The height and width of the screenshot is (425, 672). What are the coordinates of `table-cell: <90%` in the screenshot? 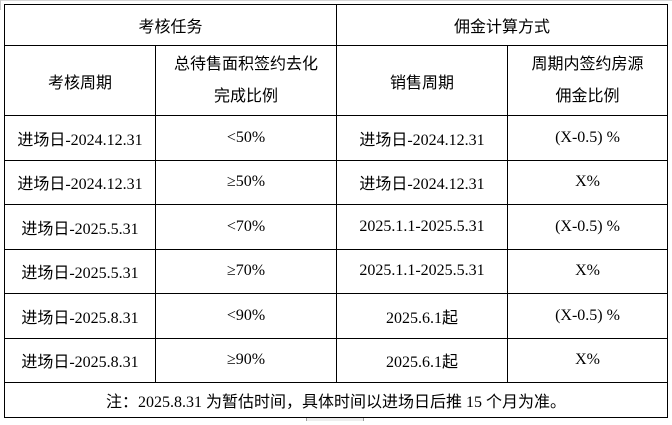 It's located at (246, 316).